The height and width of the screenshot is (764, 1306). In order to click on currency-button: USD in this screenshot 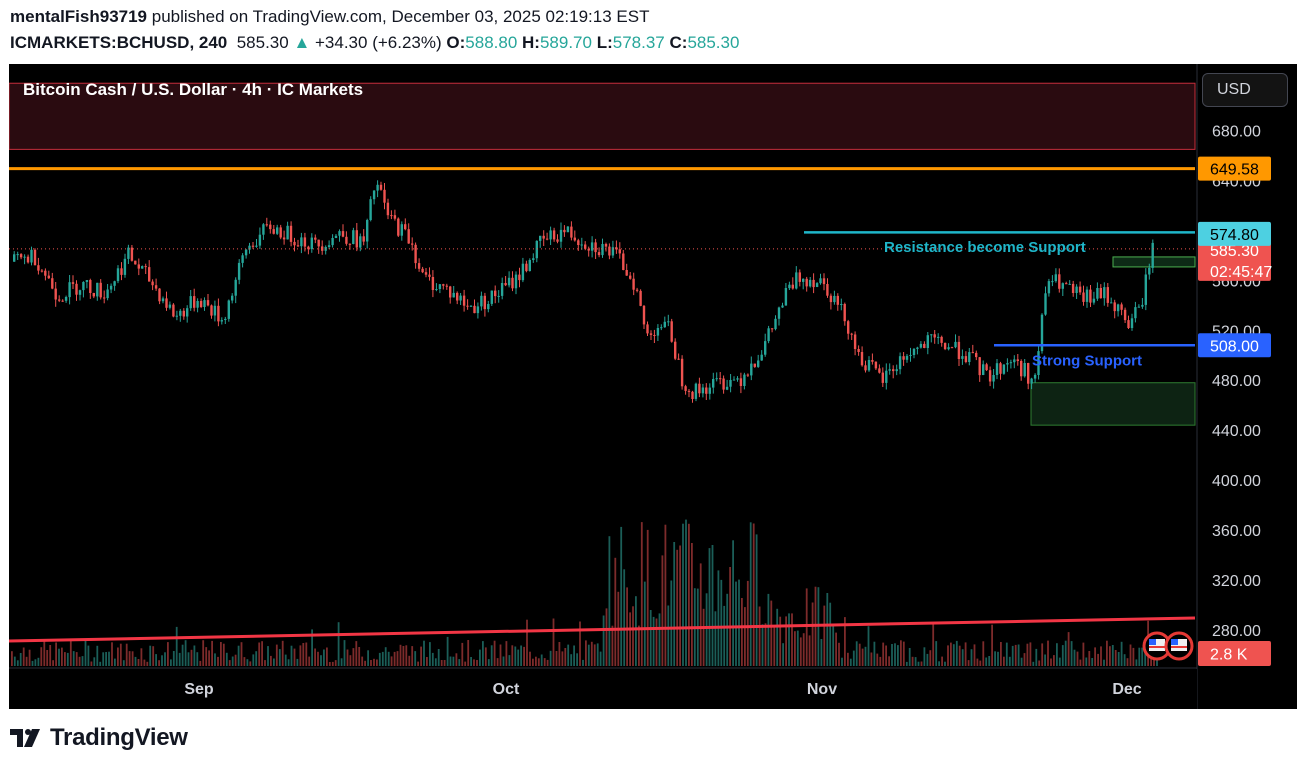, I will do `click(1245, 90)`.